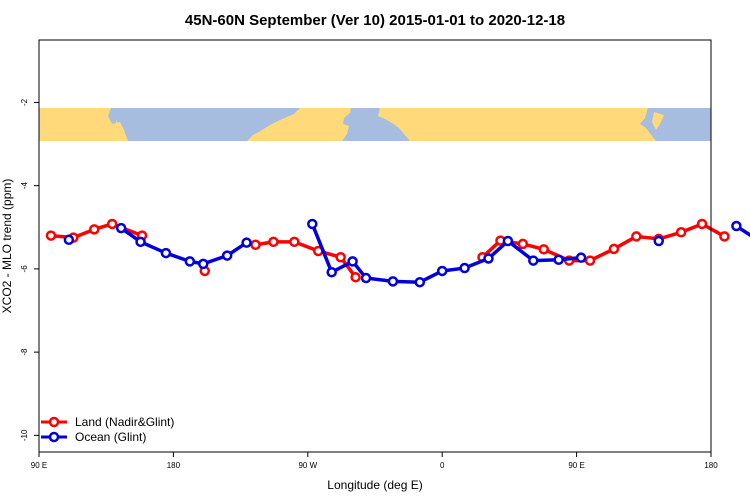 Image resolution: width=750 pixels, height=500 pixels. Describe the element at coordinates (54, 437) in the screenshot. I see `legend-ocean-marker` at that location.